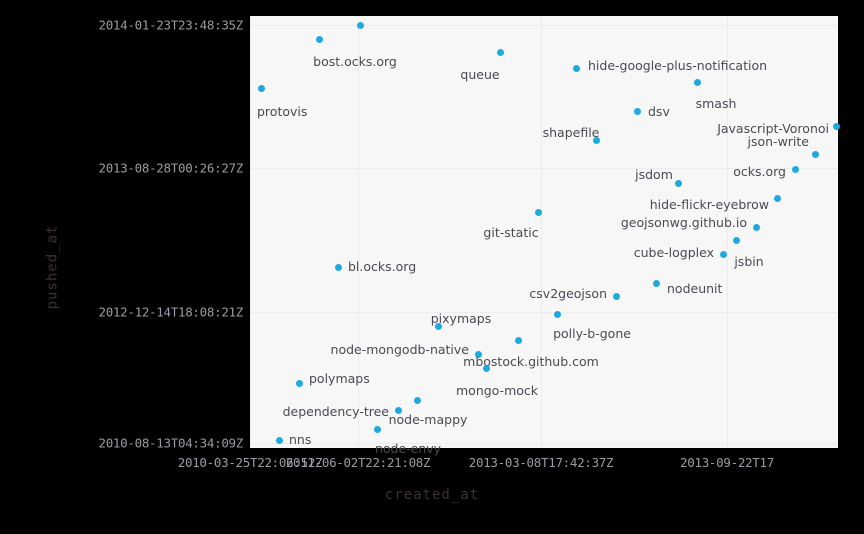 The height and width of the screenshot is (534, 864). What do you see at coordinates (695, 288) in the screenshot?
I see `scatter-point-label: nodeunit` at bounding box center [695, 288].